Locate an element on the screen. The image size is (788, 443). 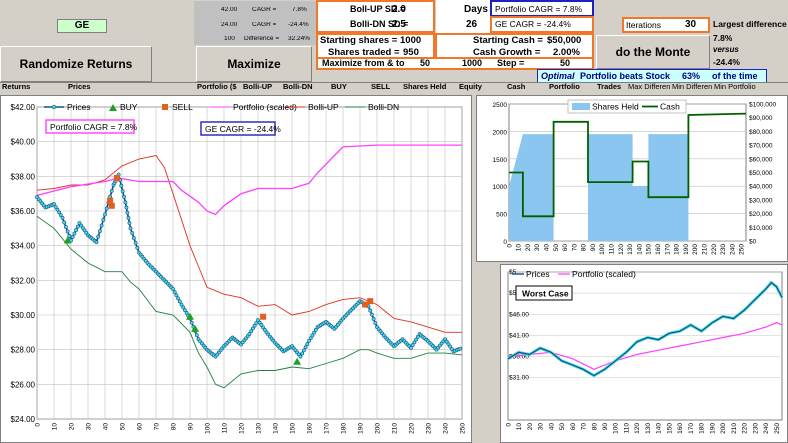
x-tick-label: 120 is located at coordinates (242, 428).